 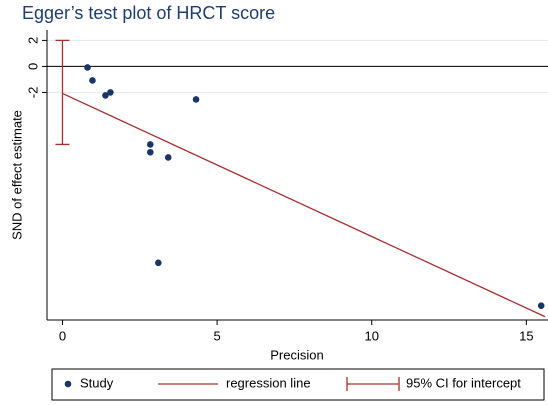 What do you see at coordinates (148, 13) in the screenshot?
I see `chart-title: Egger’s test plot of HRCT score` at bounding box center [148, 13].